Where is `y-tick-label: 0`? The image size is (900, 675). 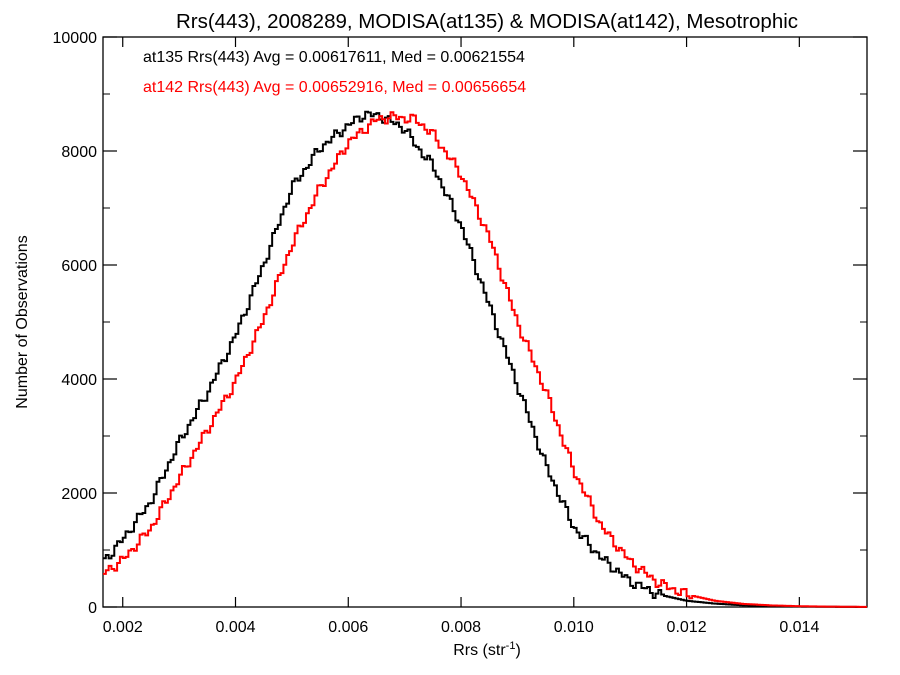 y-tick-label: 0 is located at coordinates (92, 608).